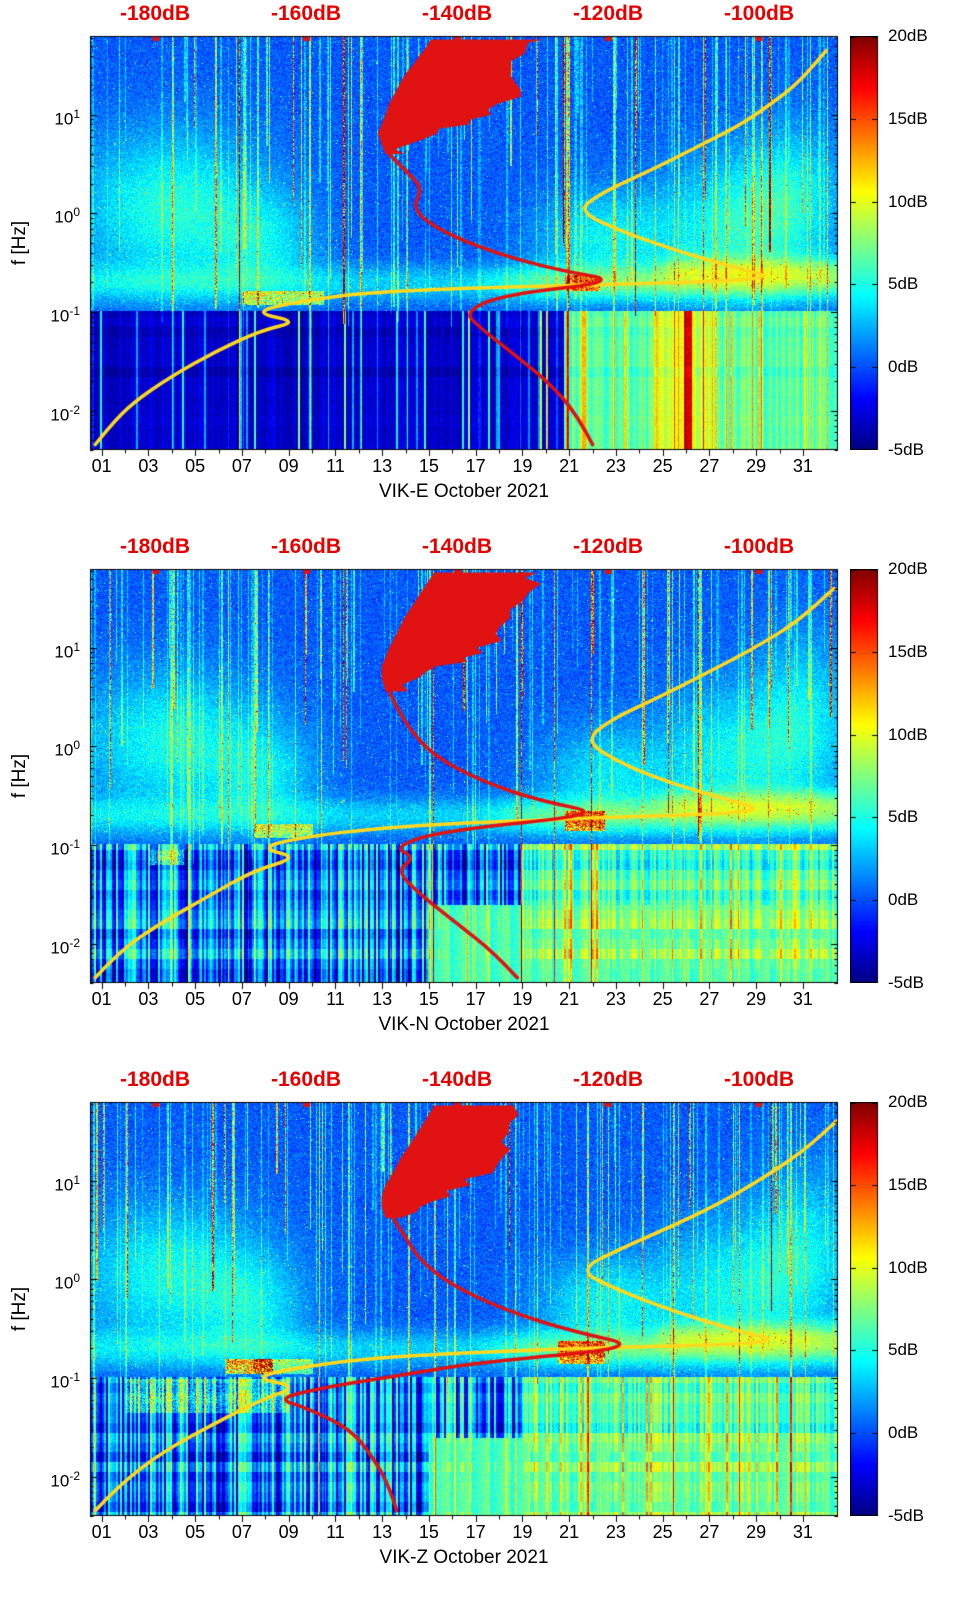 The height and width of the screenshot is (1599, 962). I want to click on panel-title: VIK-E October 2021, so click(464, 491).